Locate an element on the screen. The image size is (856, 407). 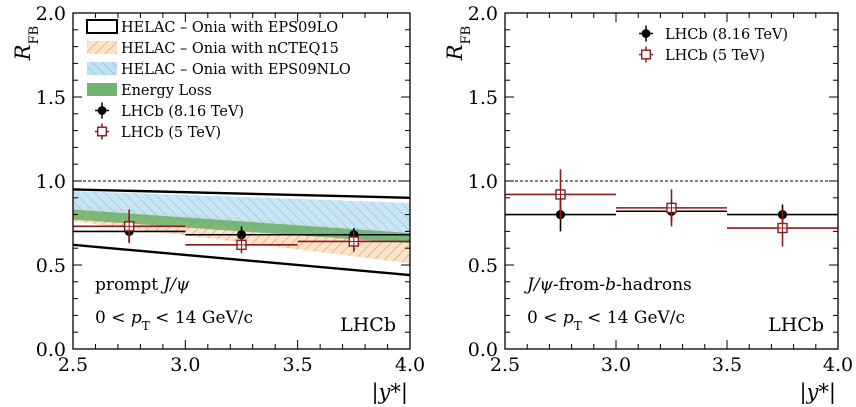
annotation-title: J/ψ-from-b-hadrons is located at coordinates (608, 285).